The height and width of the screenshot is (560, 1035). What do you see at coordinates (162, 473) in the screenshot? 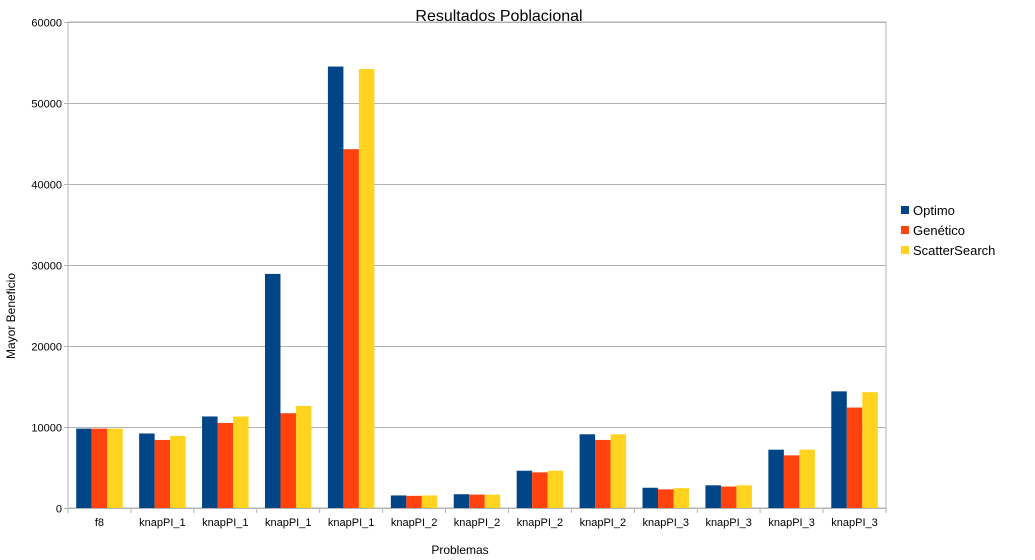
I see `bar-genético-1` at bounding box center [162, 473].